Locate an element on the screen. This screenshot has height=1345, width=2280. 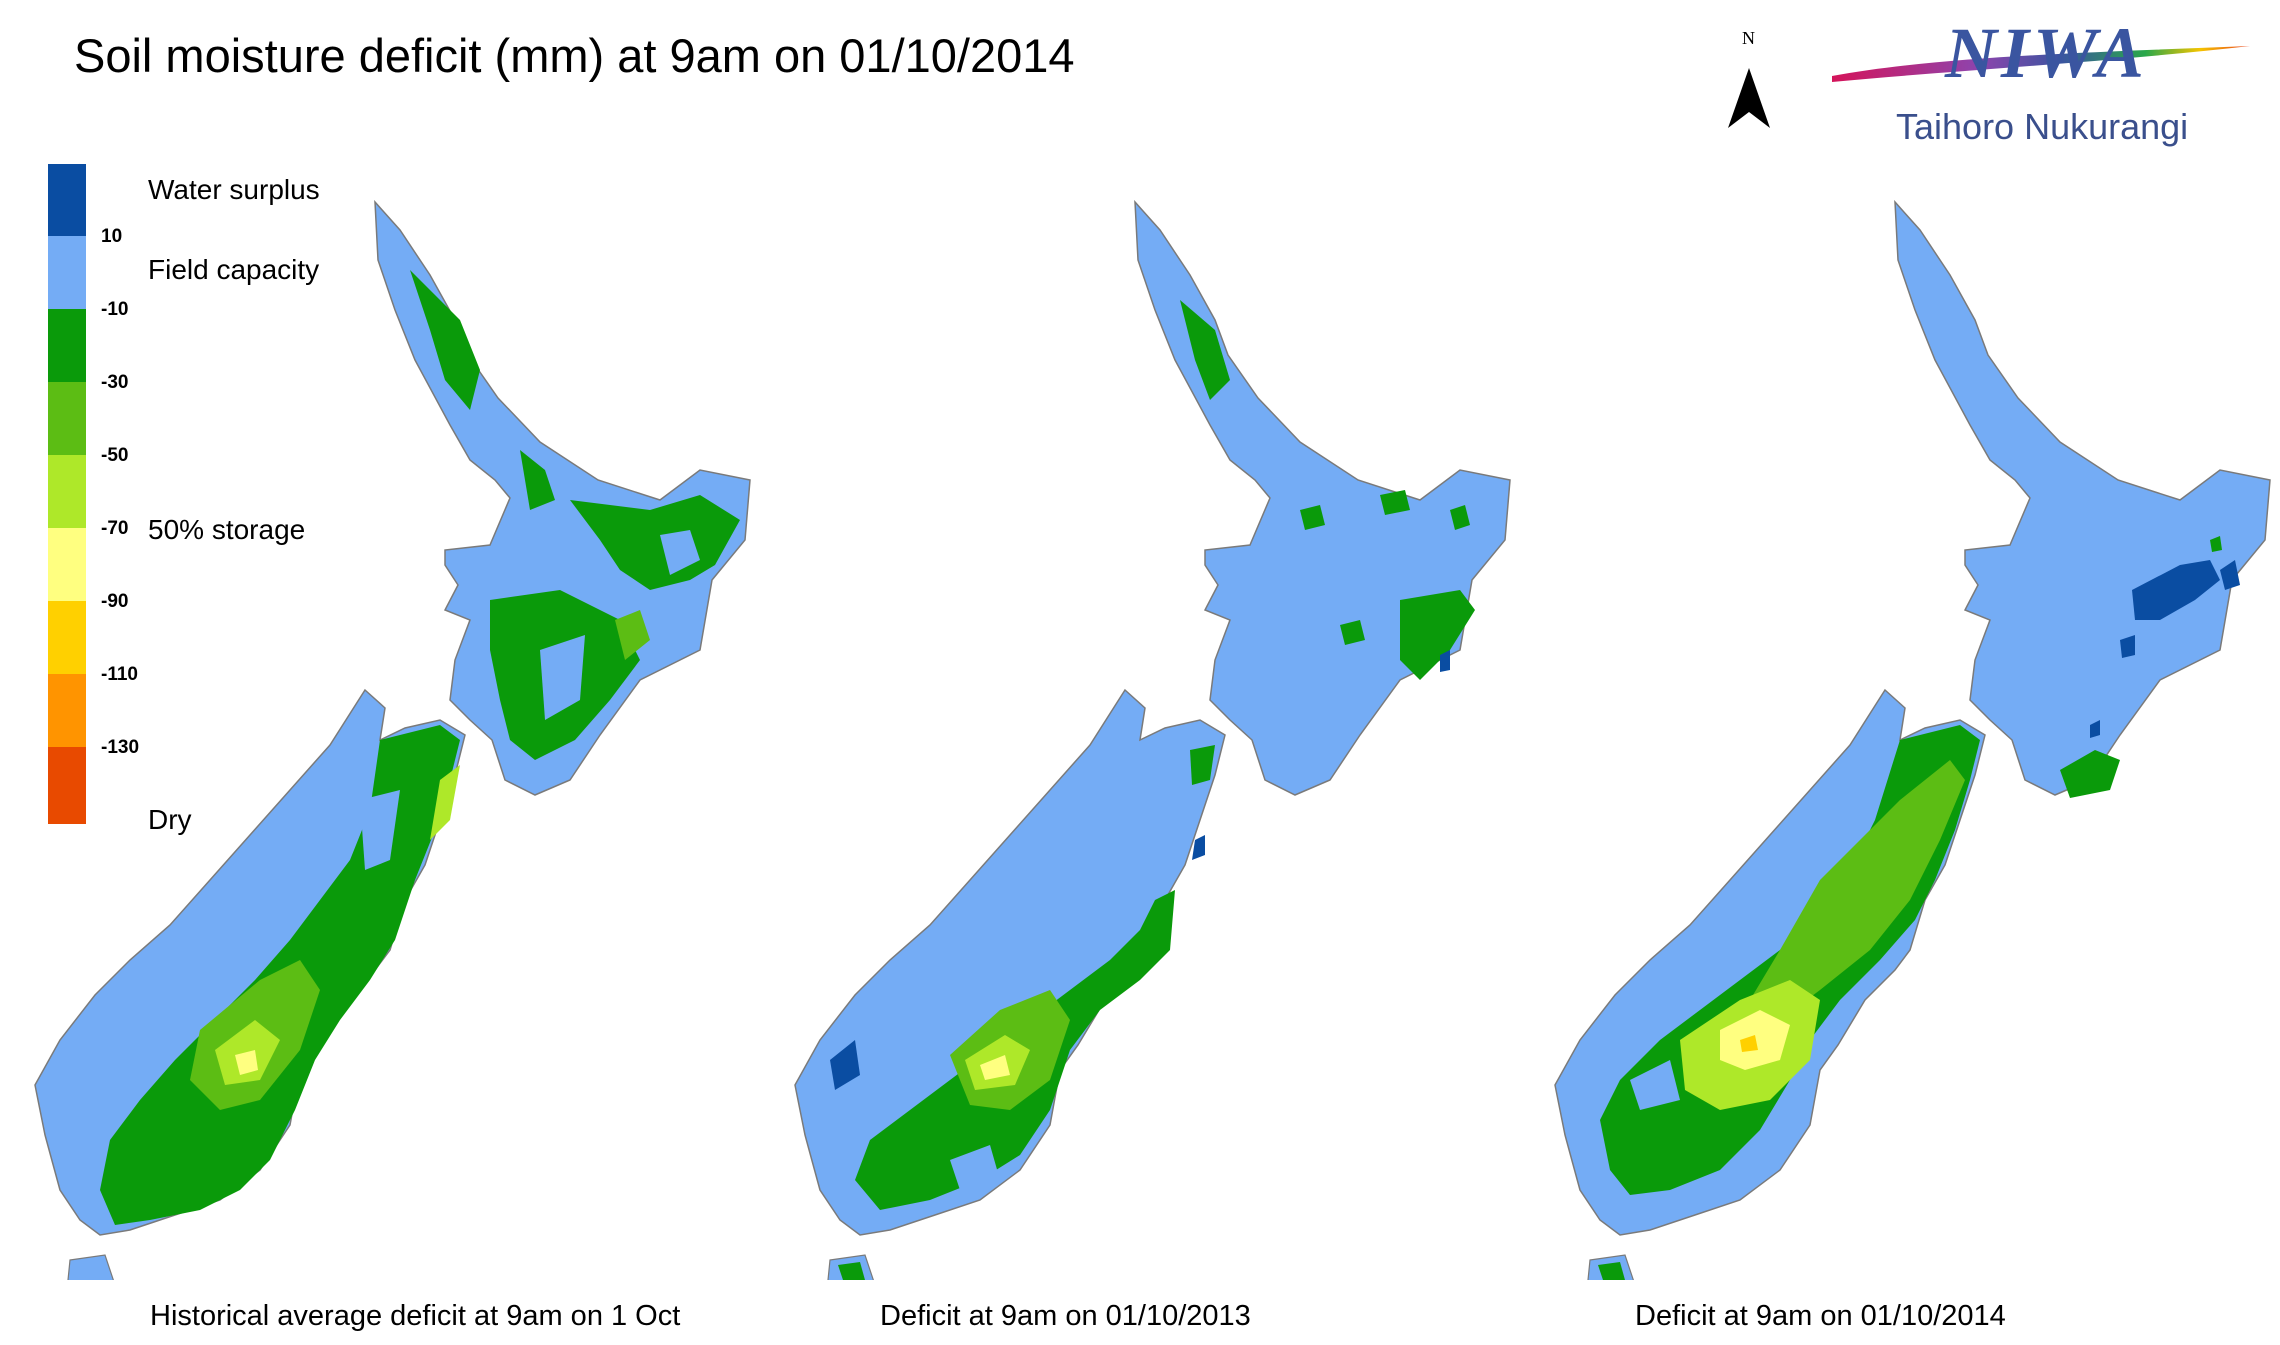
niwa-wordmark: NIWA is located at coordinates (2046, 53).